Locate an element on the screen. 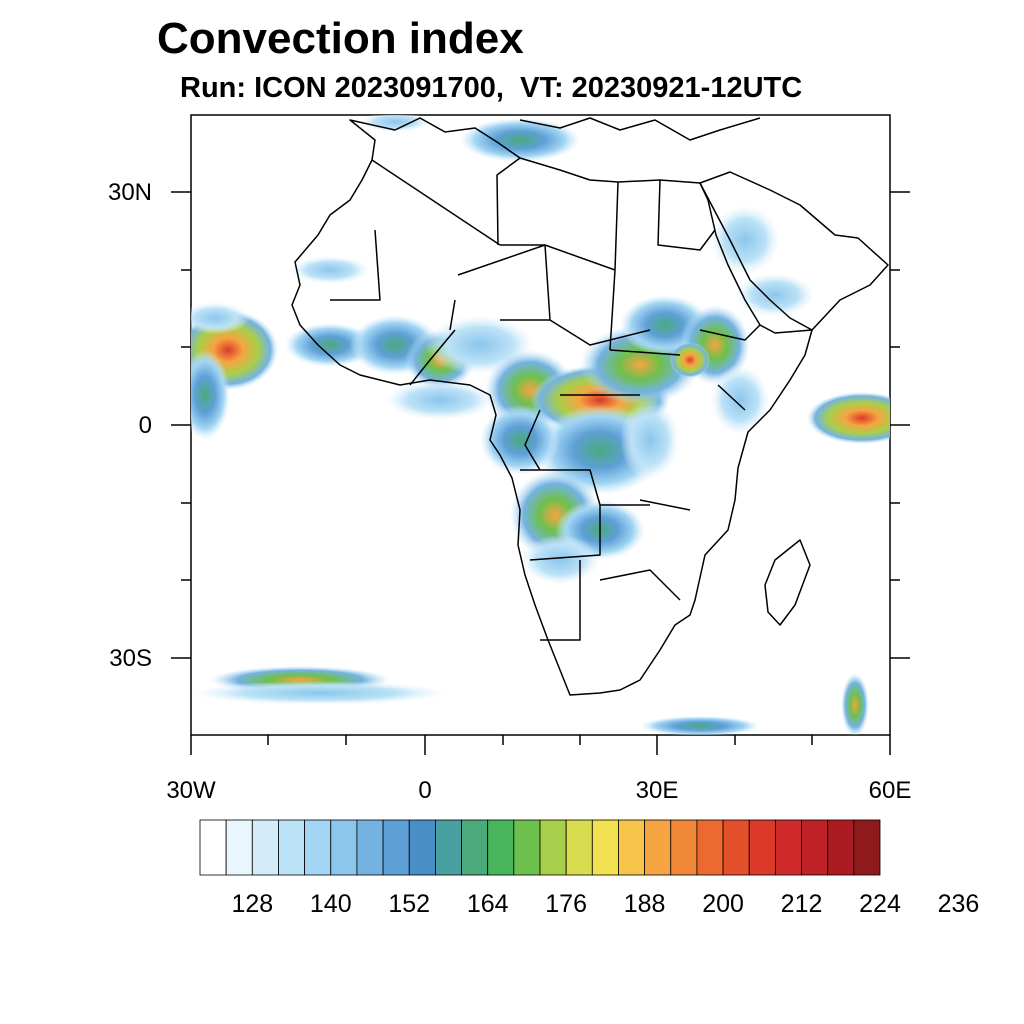 This screenshot has height=1024, width=1024. colorbar-label: 176 is located at coordinates (566, 904).